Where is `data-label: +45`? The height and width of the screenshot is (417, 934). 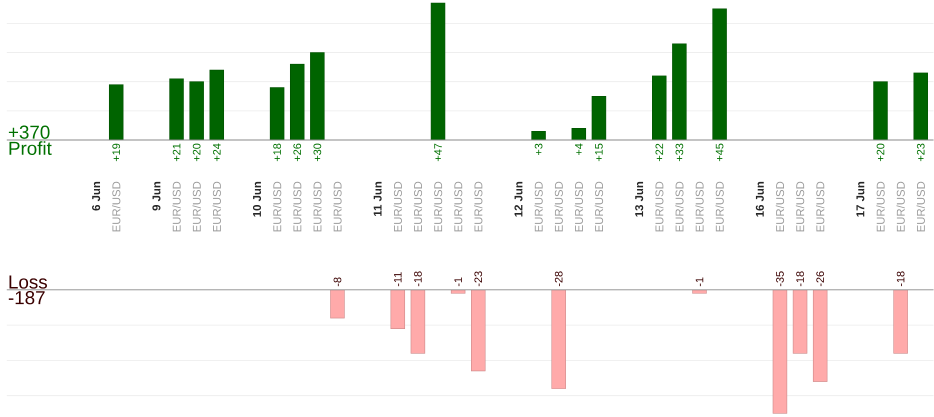
data-label: +45 is located at coordinates (720, 153).